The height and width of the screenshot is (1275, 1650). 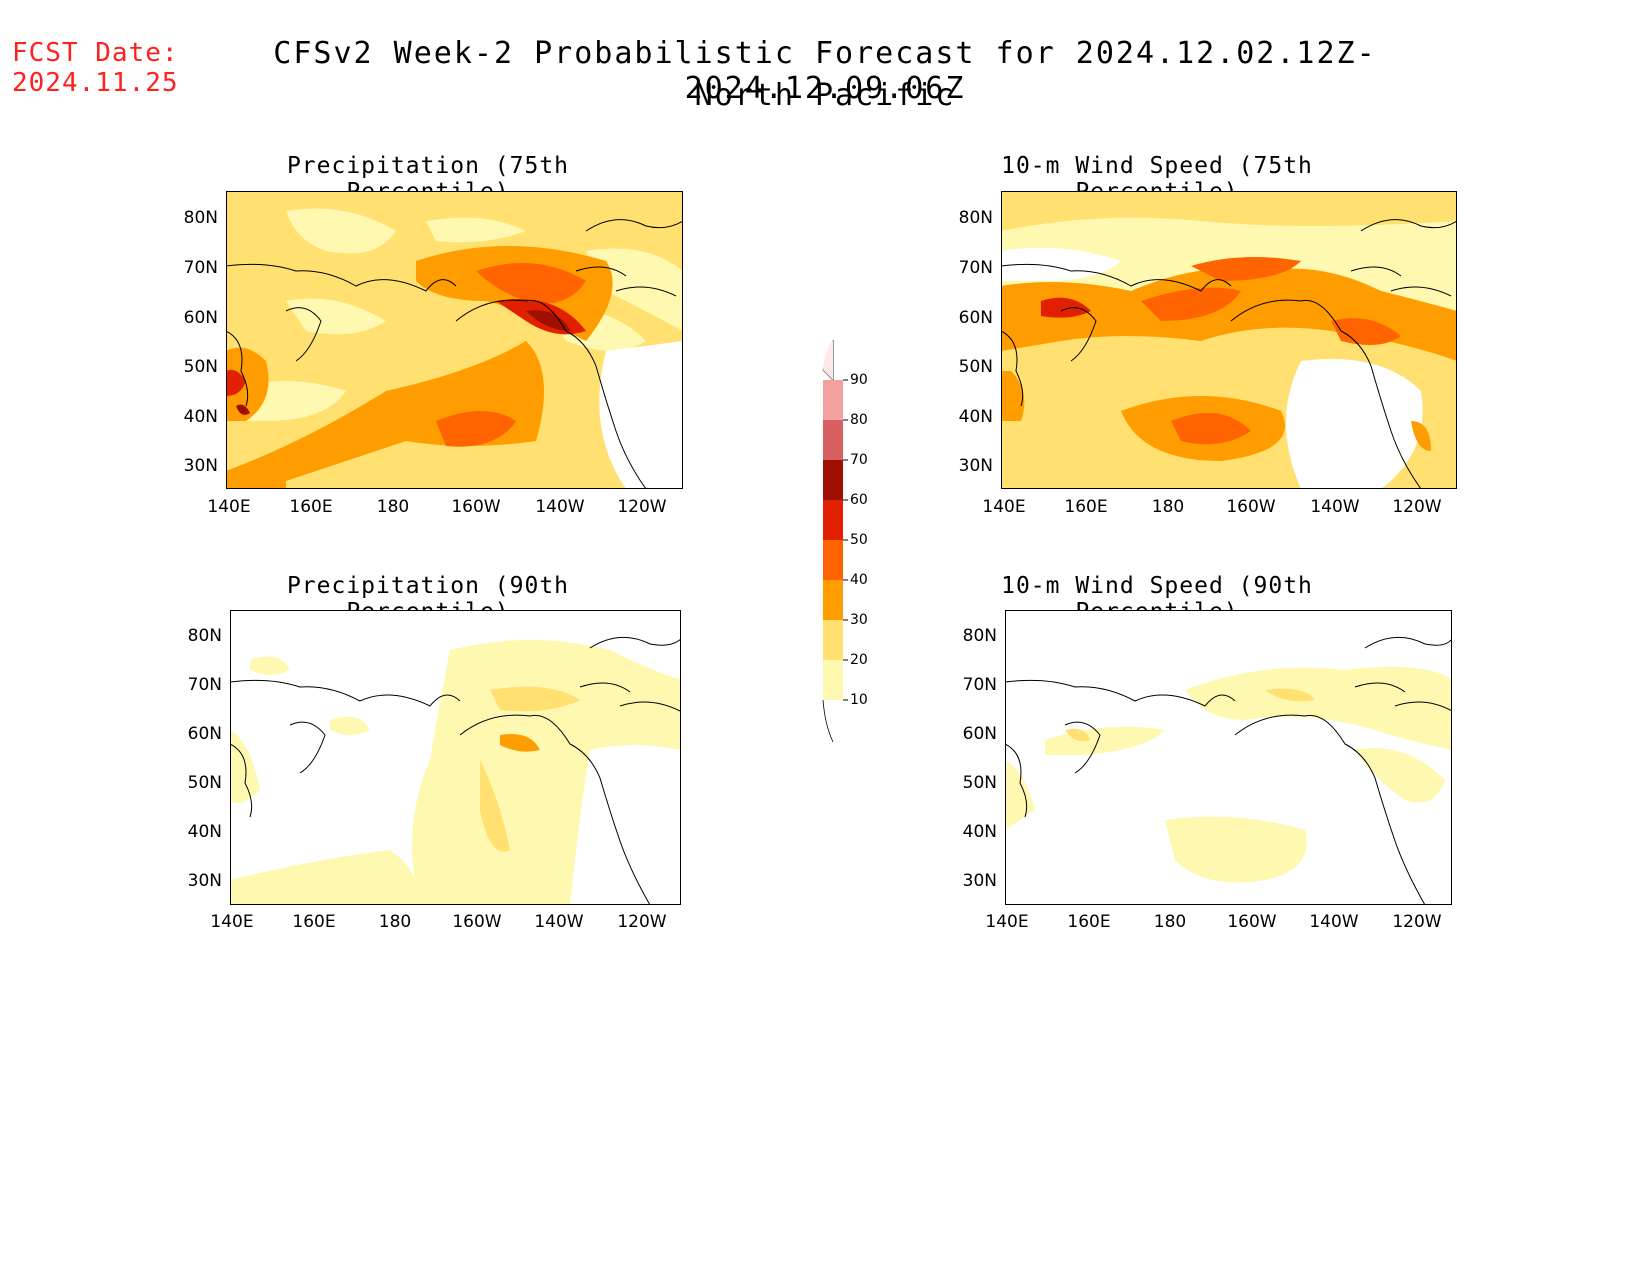 I want to click on region-subtitle: North Pacific, so click(x=825, y=95).